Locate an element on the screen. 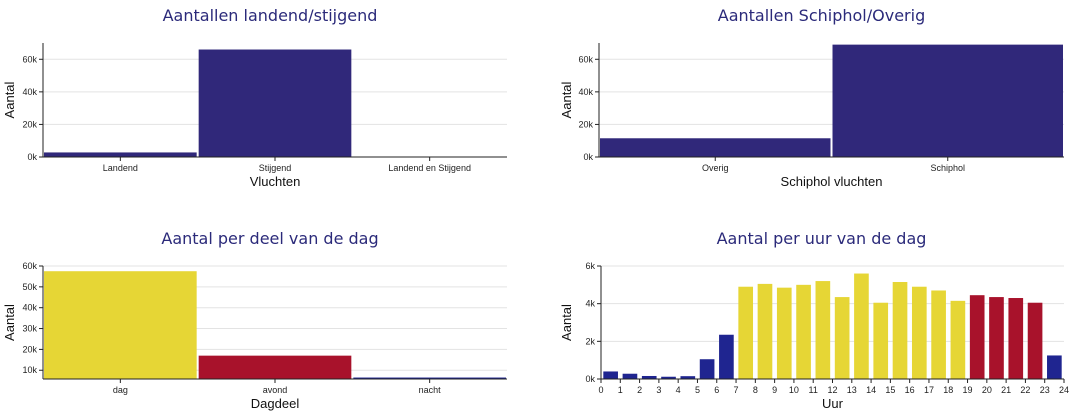 This screenshot has width=1070, height=413. y-tick-label: 30k is located at coordinates (29, 329).